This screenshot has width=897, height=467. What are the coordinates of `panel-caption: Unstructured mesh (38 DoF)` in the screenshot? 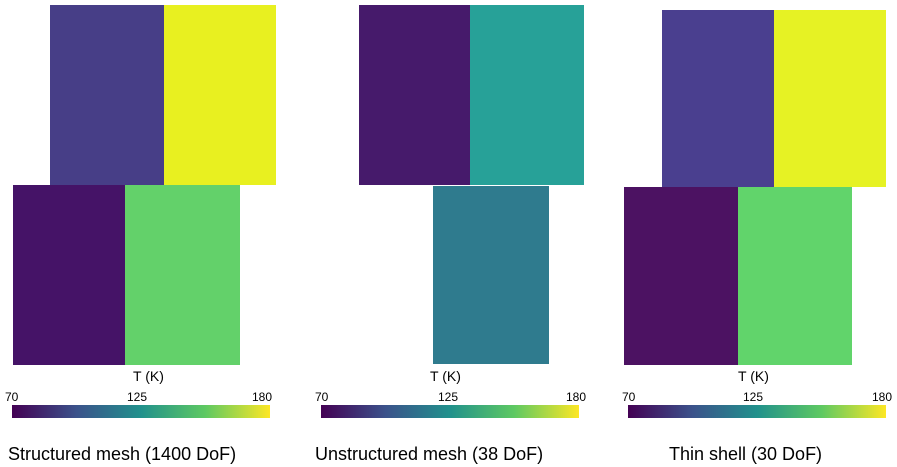 It's located at (429, 454).